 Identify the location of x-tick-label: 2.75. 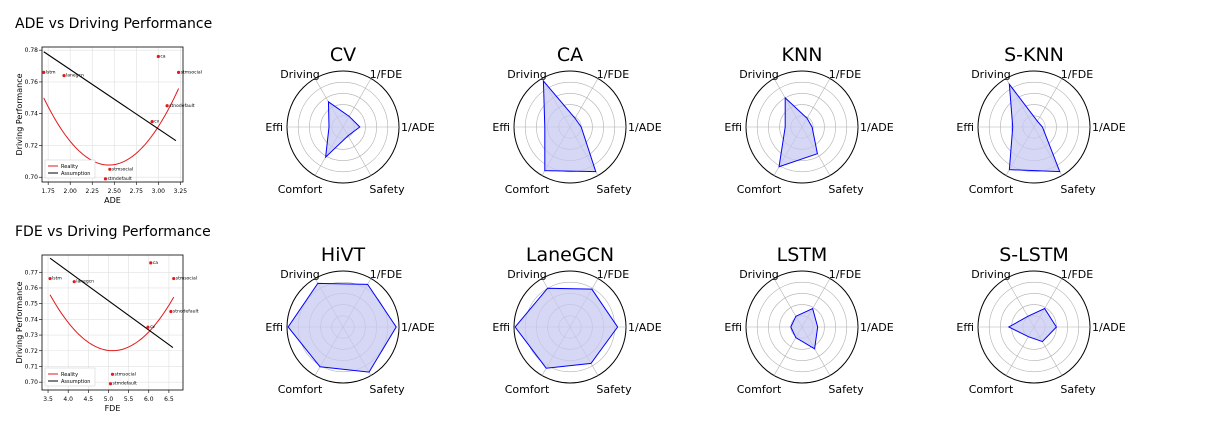
(137, 191).